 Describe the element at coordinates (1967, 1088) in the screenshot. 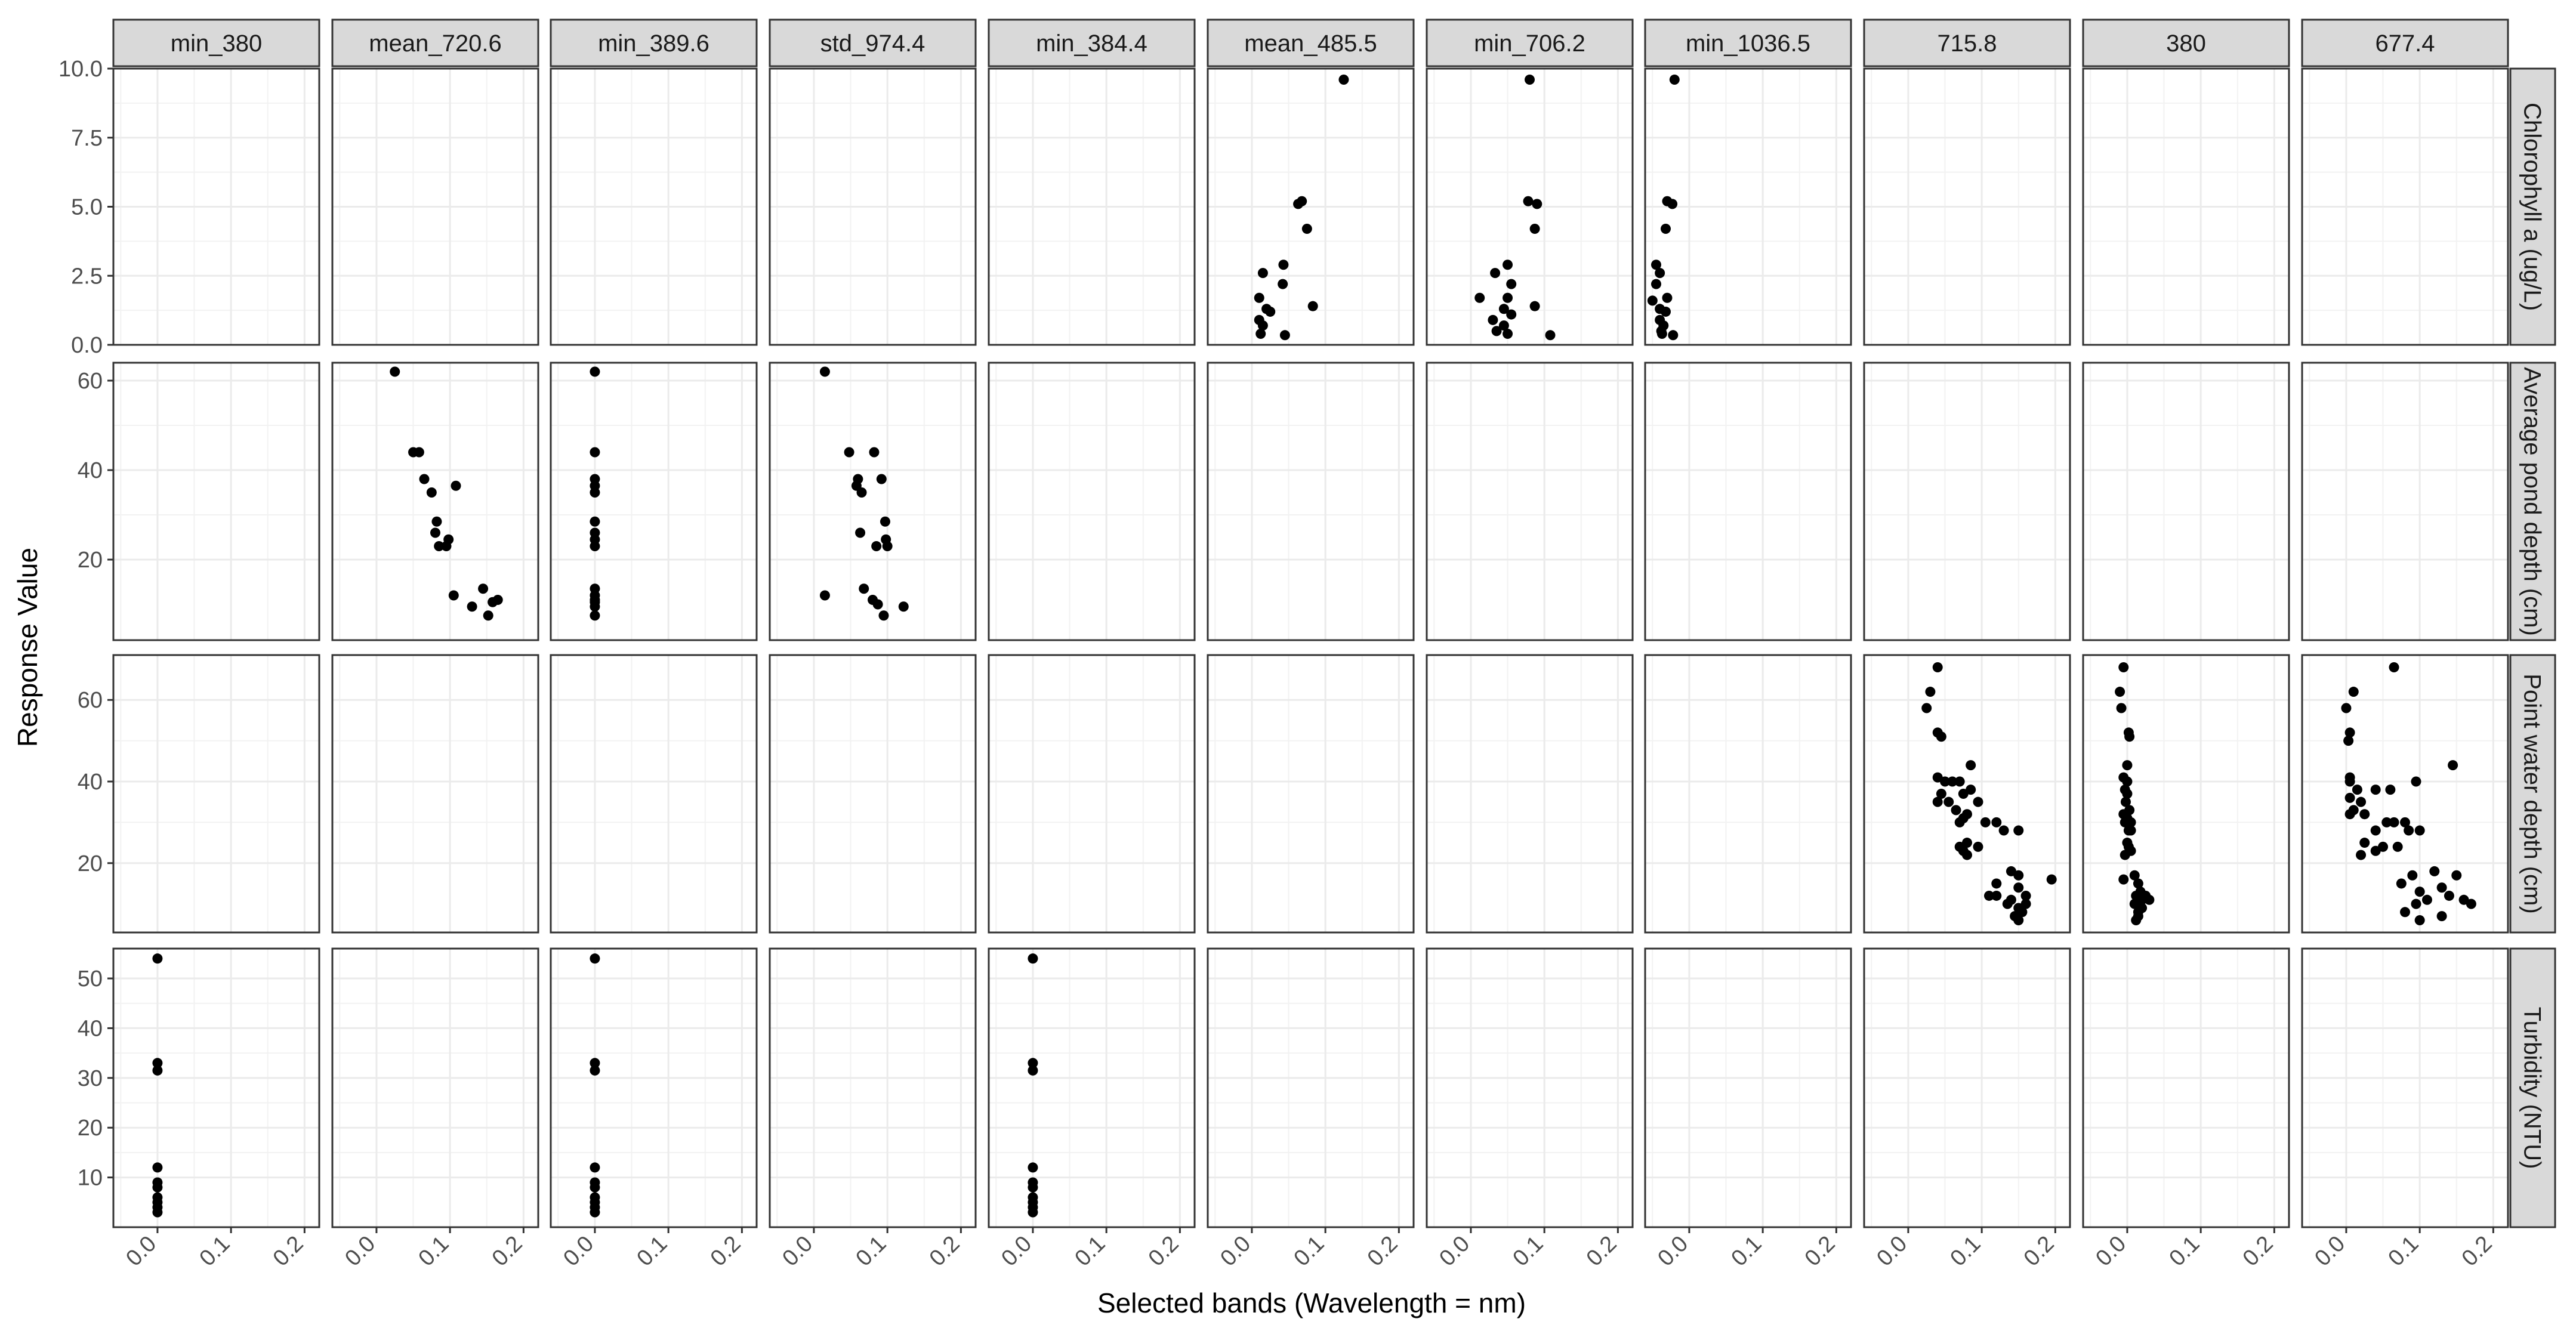

I see `panel-715-8-turbidity-ntu` at that location.